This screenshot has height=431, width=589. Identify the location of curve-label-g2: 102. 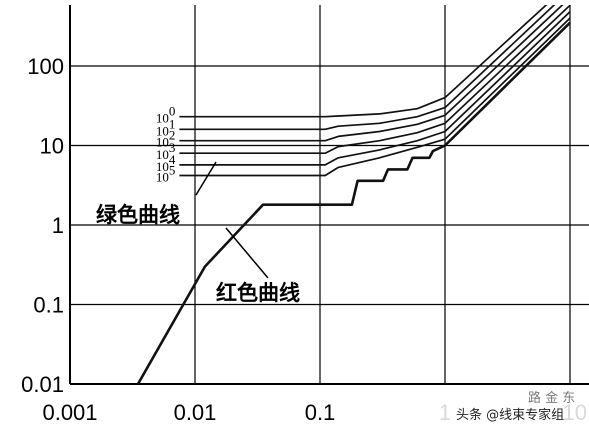
(166, 139).